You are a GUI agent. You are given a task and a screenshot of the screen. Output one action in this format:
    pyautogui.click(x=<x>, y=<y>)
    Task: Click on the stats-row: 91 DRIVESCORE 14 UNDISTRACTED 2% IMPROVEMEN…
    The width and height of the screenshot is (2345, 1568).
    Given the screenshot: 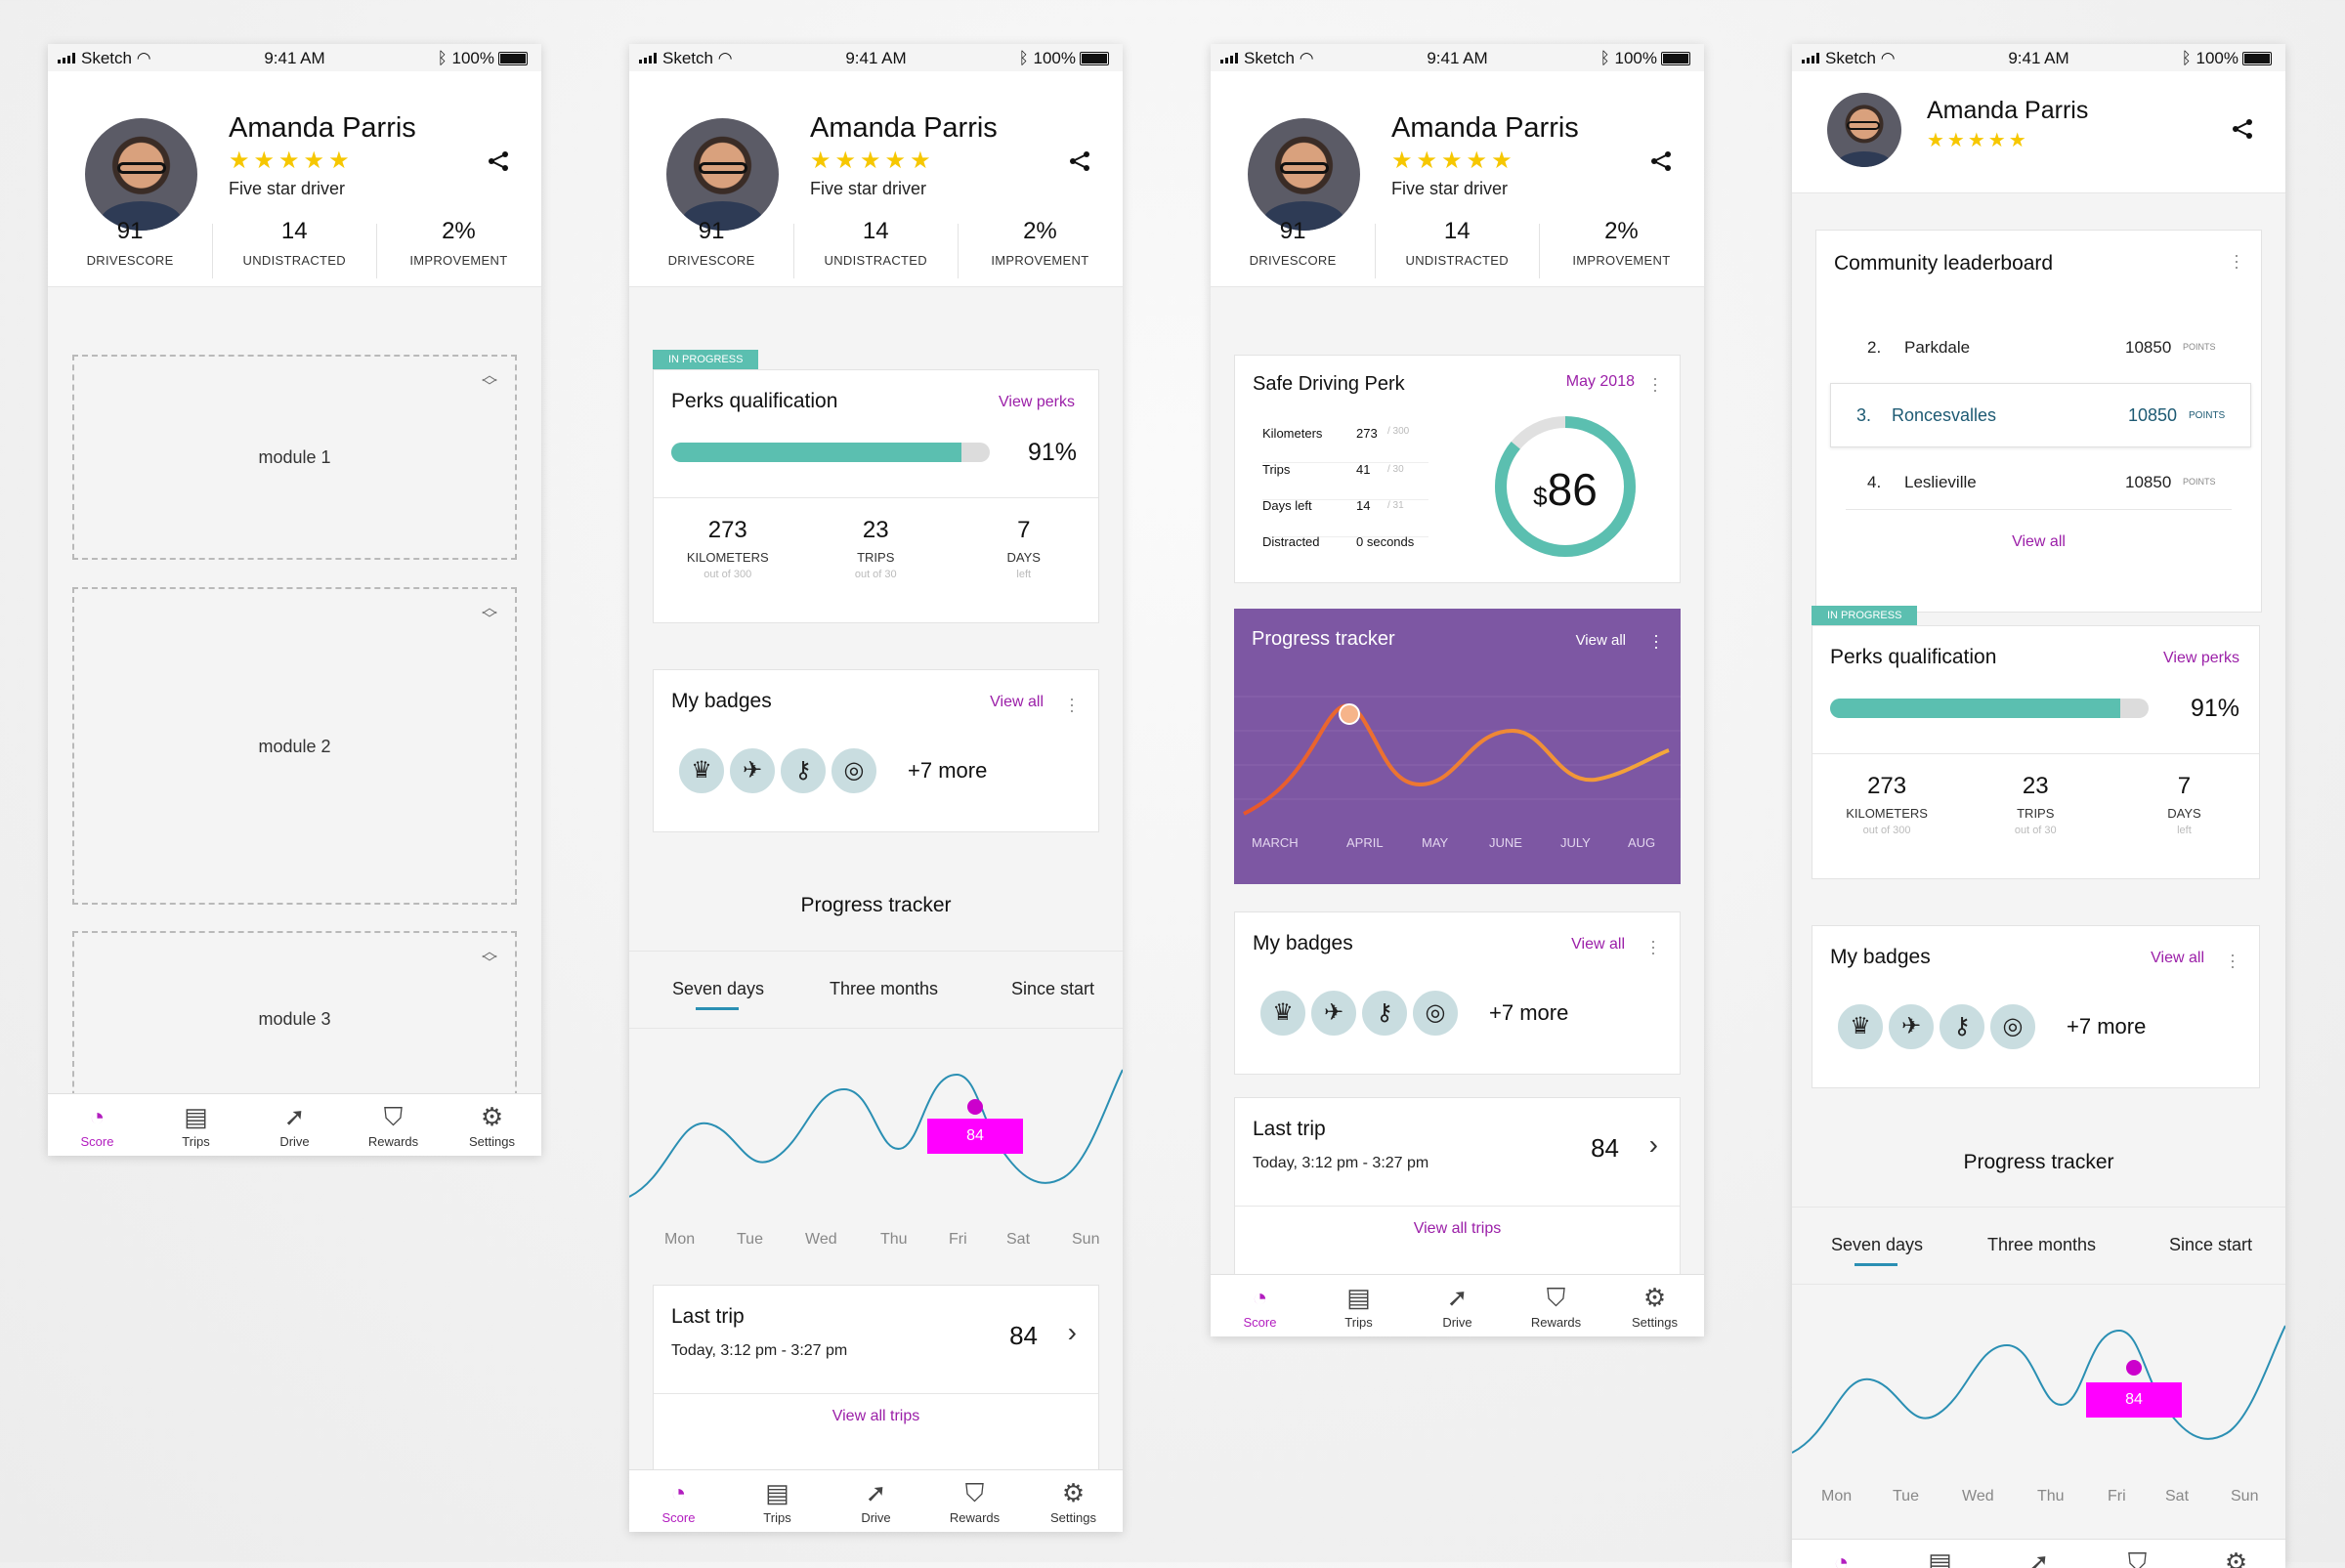 What is the action you would take?
    pyautogui.click(x=294, y=252)
    